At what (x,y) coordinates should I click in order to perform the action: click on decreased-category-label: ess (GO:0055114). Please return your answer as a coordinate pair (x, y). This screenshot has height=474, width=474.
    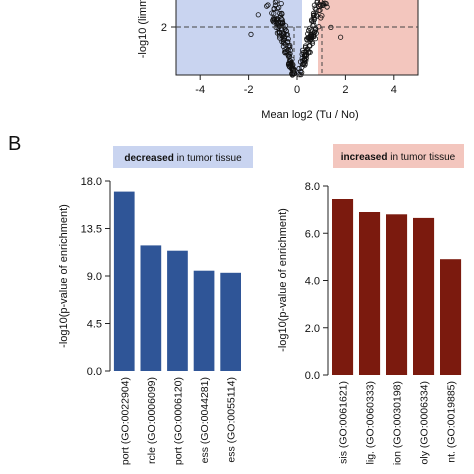
    Looking at the image, I should click on (232, 420).